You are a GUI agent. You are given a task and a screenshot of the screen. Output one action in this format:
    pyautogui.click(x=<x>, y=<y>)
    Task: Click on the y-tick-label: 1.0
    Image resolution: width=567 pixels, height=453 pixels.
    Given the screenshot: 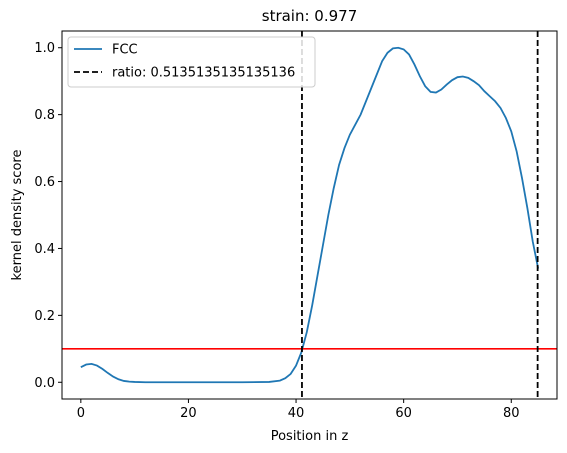 What is the action you would take?
    pyautogui.click(x=44, y=48)
    